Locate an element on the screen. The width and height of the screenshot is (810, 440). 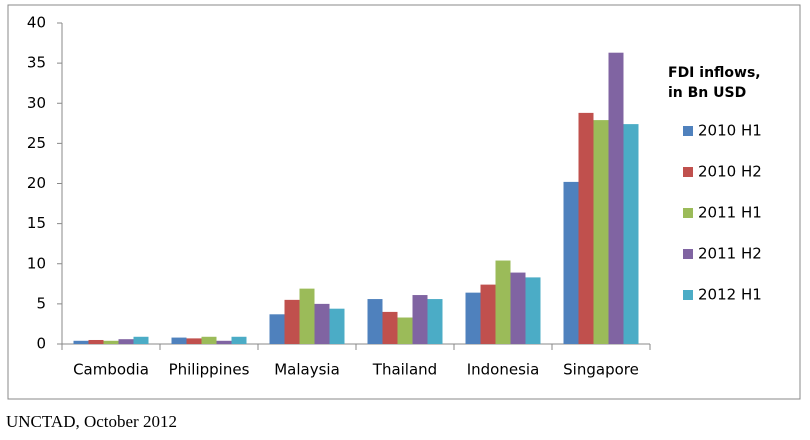
x-tick-label: Malaysia is located at coordinates (307, 370).